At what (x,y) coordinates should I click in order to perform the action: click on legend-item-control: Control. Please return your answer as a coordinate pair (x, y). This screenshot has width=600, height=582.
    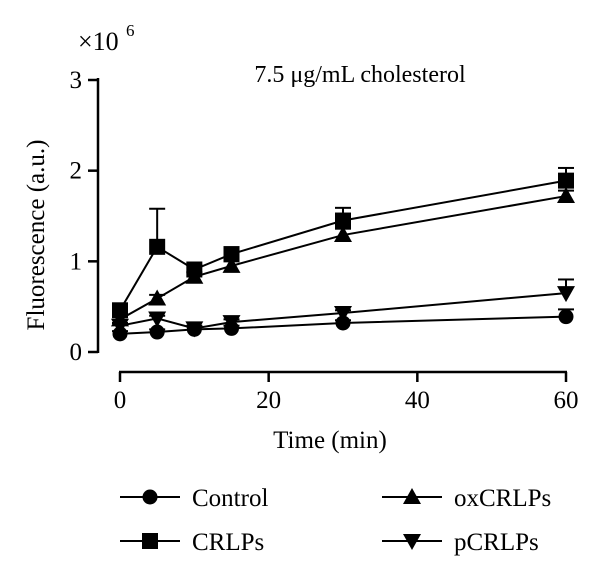
    Looking at the image, I should click on (194, 498).